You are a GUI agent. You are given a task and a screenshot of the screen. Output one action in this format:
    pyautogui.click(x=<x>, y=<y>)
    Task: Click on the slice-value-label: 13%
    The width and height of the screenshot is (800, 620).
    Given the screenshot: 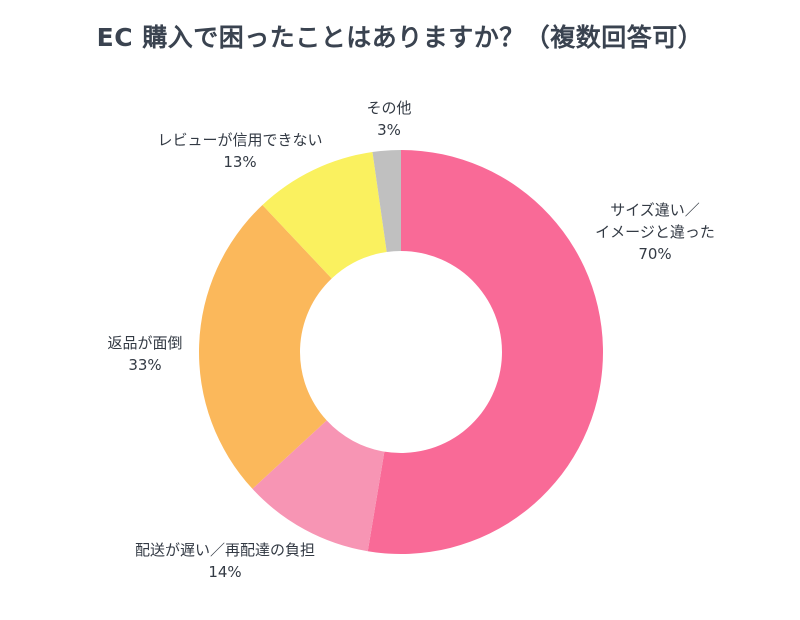 What is the action you would take?
    pyautogui.click(x=239, y=162)
    